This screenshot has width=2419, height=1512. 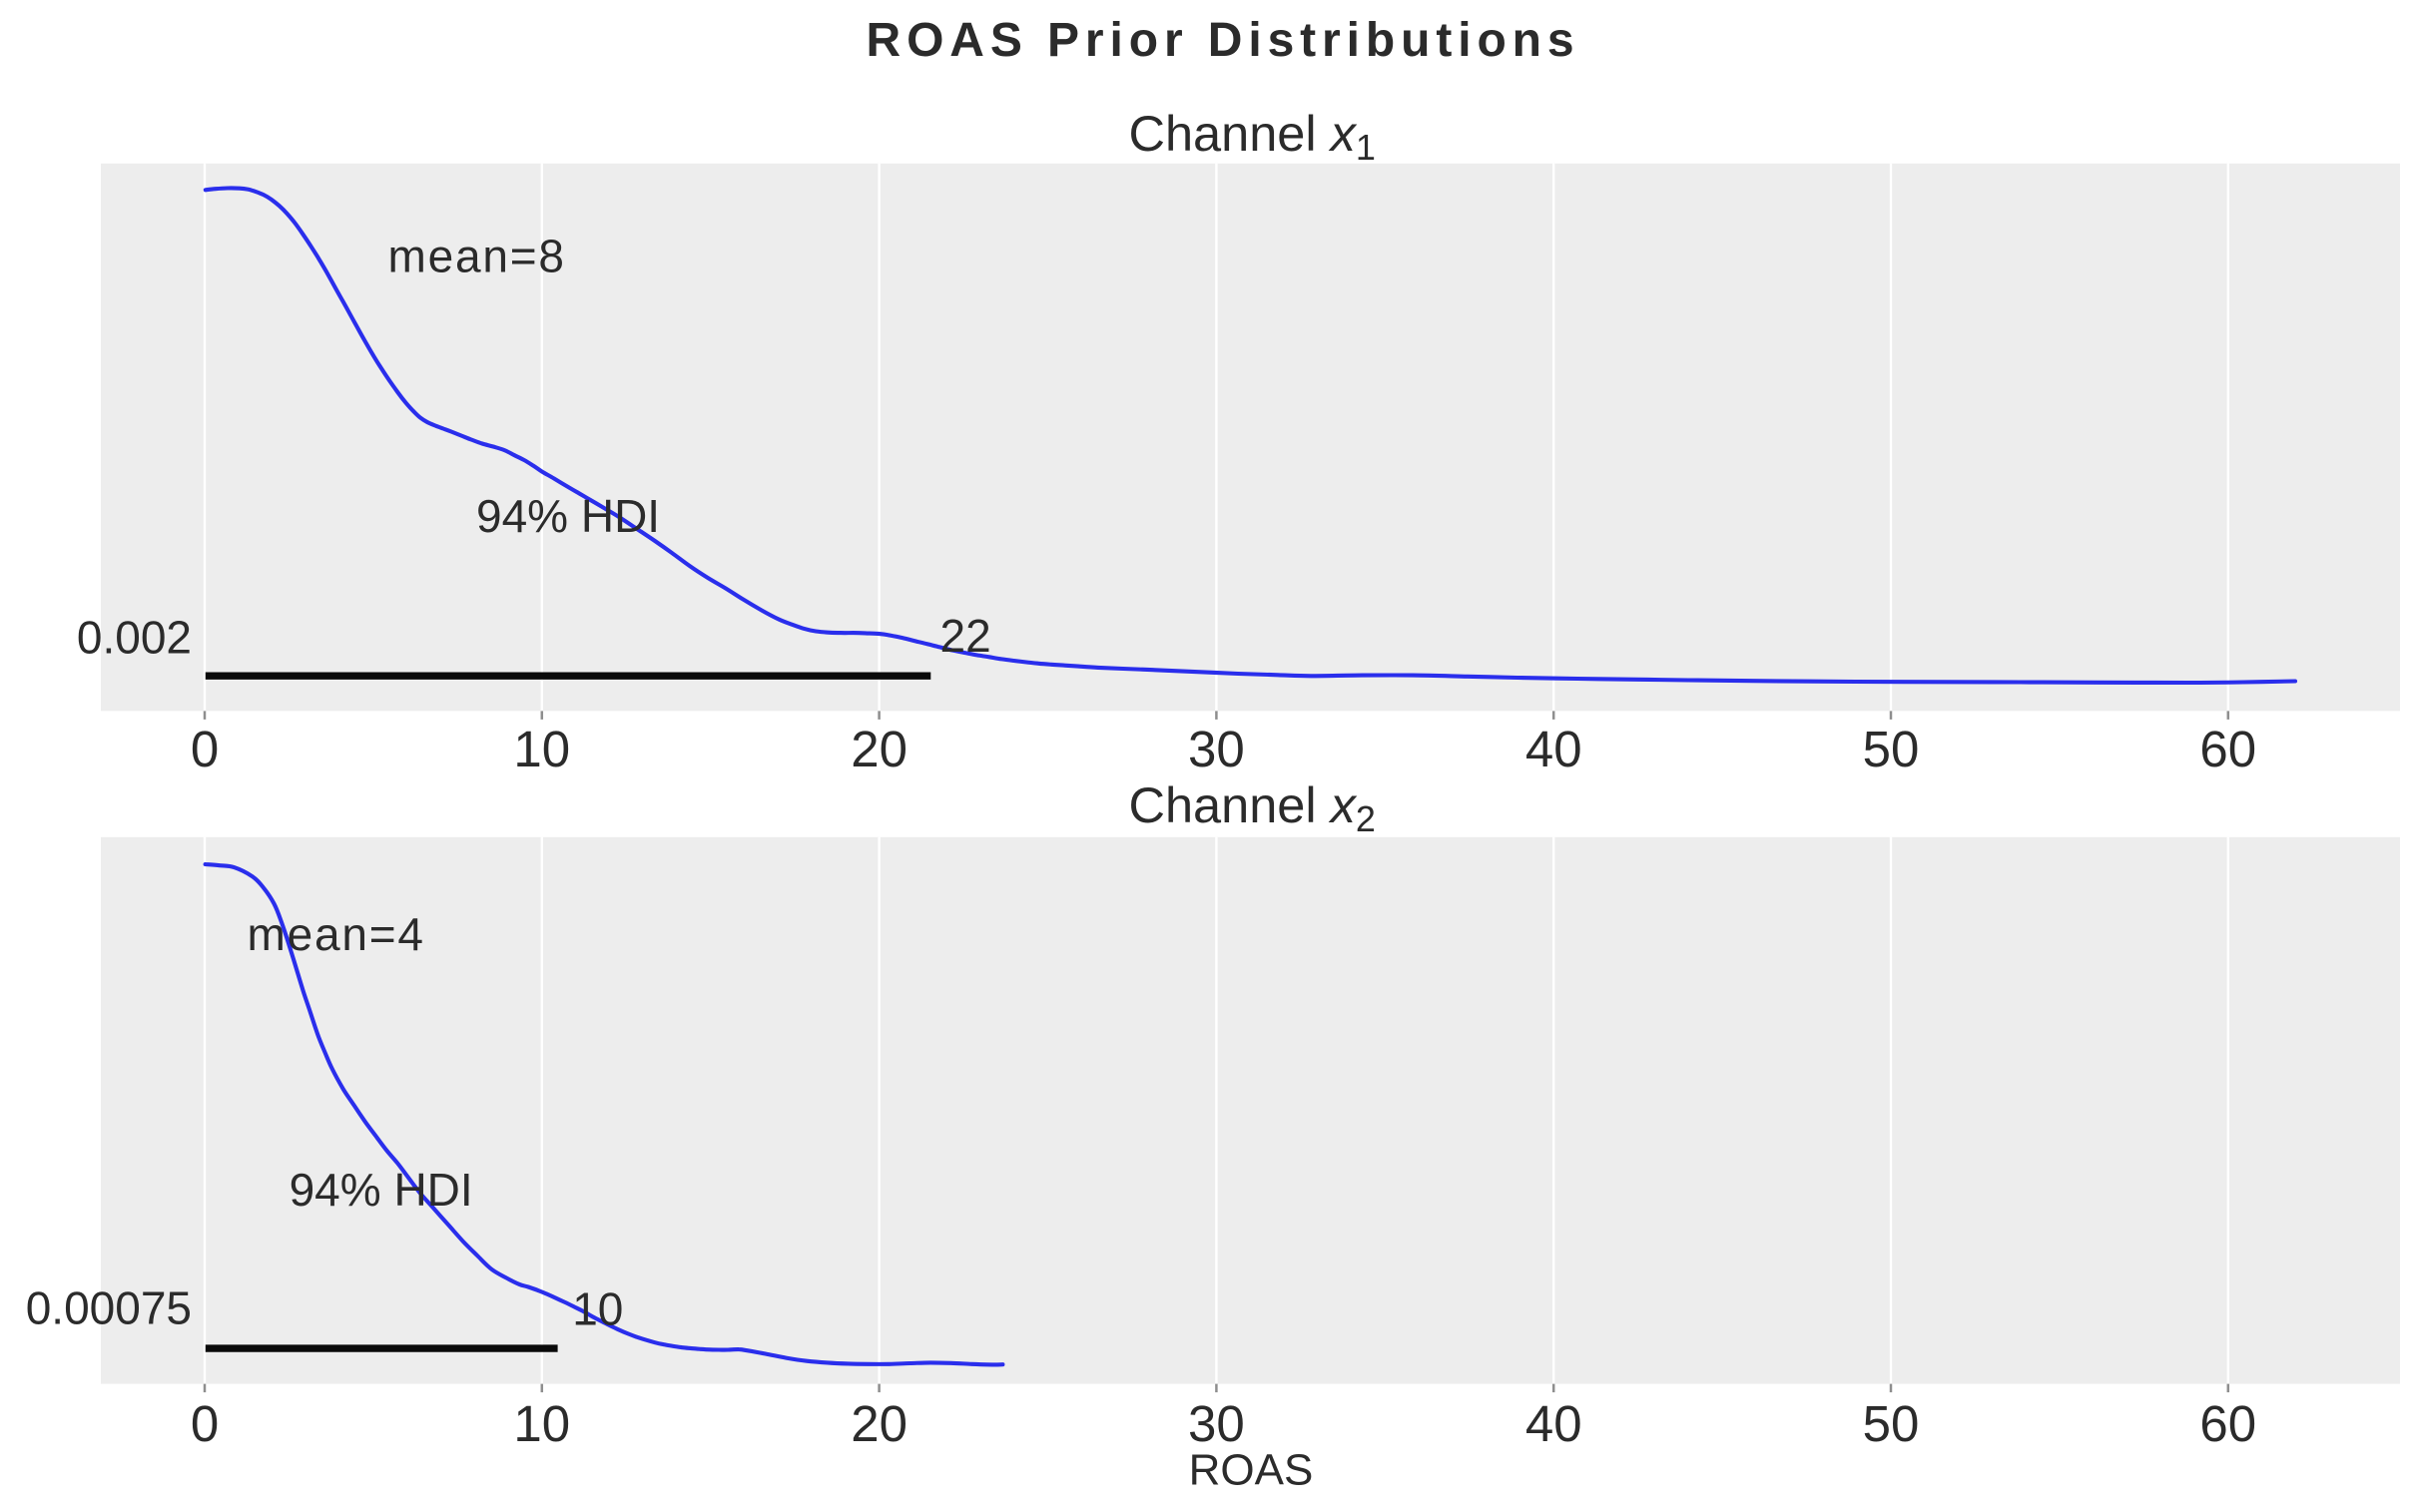 I want to click on svg-text: Channel x1, so click(x=1252, y=136).